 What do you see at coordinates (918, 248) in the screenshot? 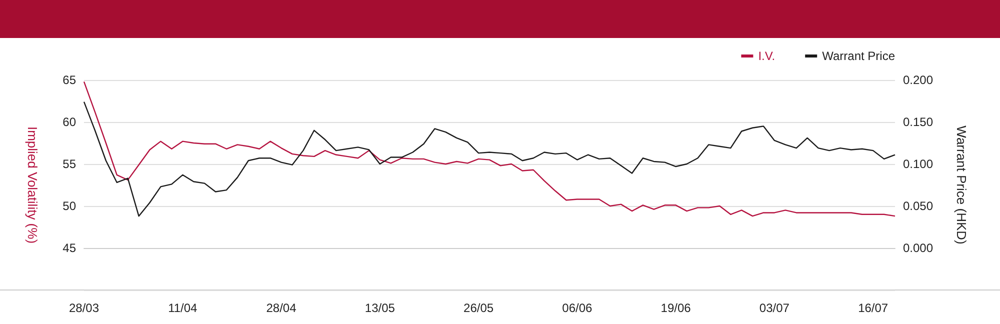
I see `y2-tick-label: 0.000` at bounding box center [918, 248].